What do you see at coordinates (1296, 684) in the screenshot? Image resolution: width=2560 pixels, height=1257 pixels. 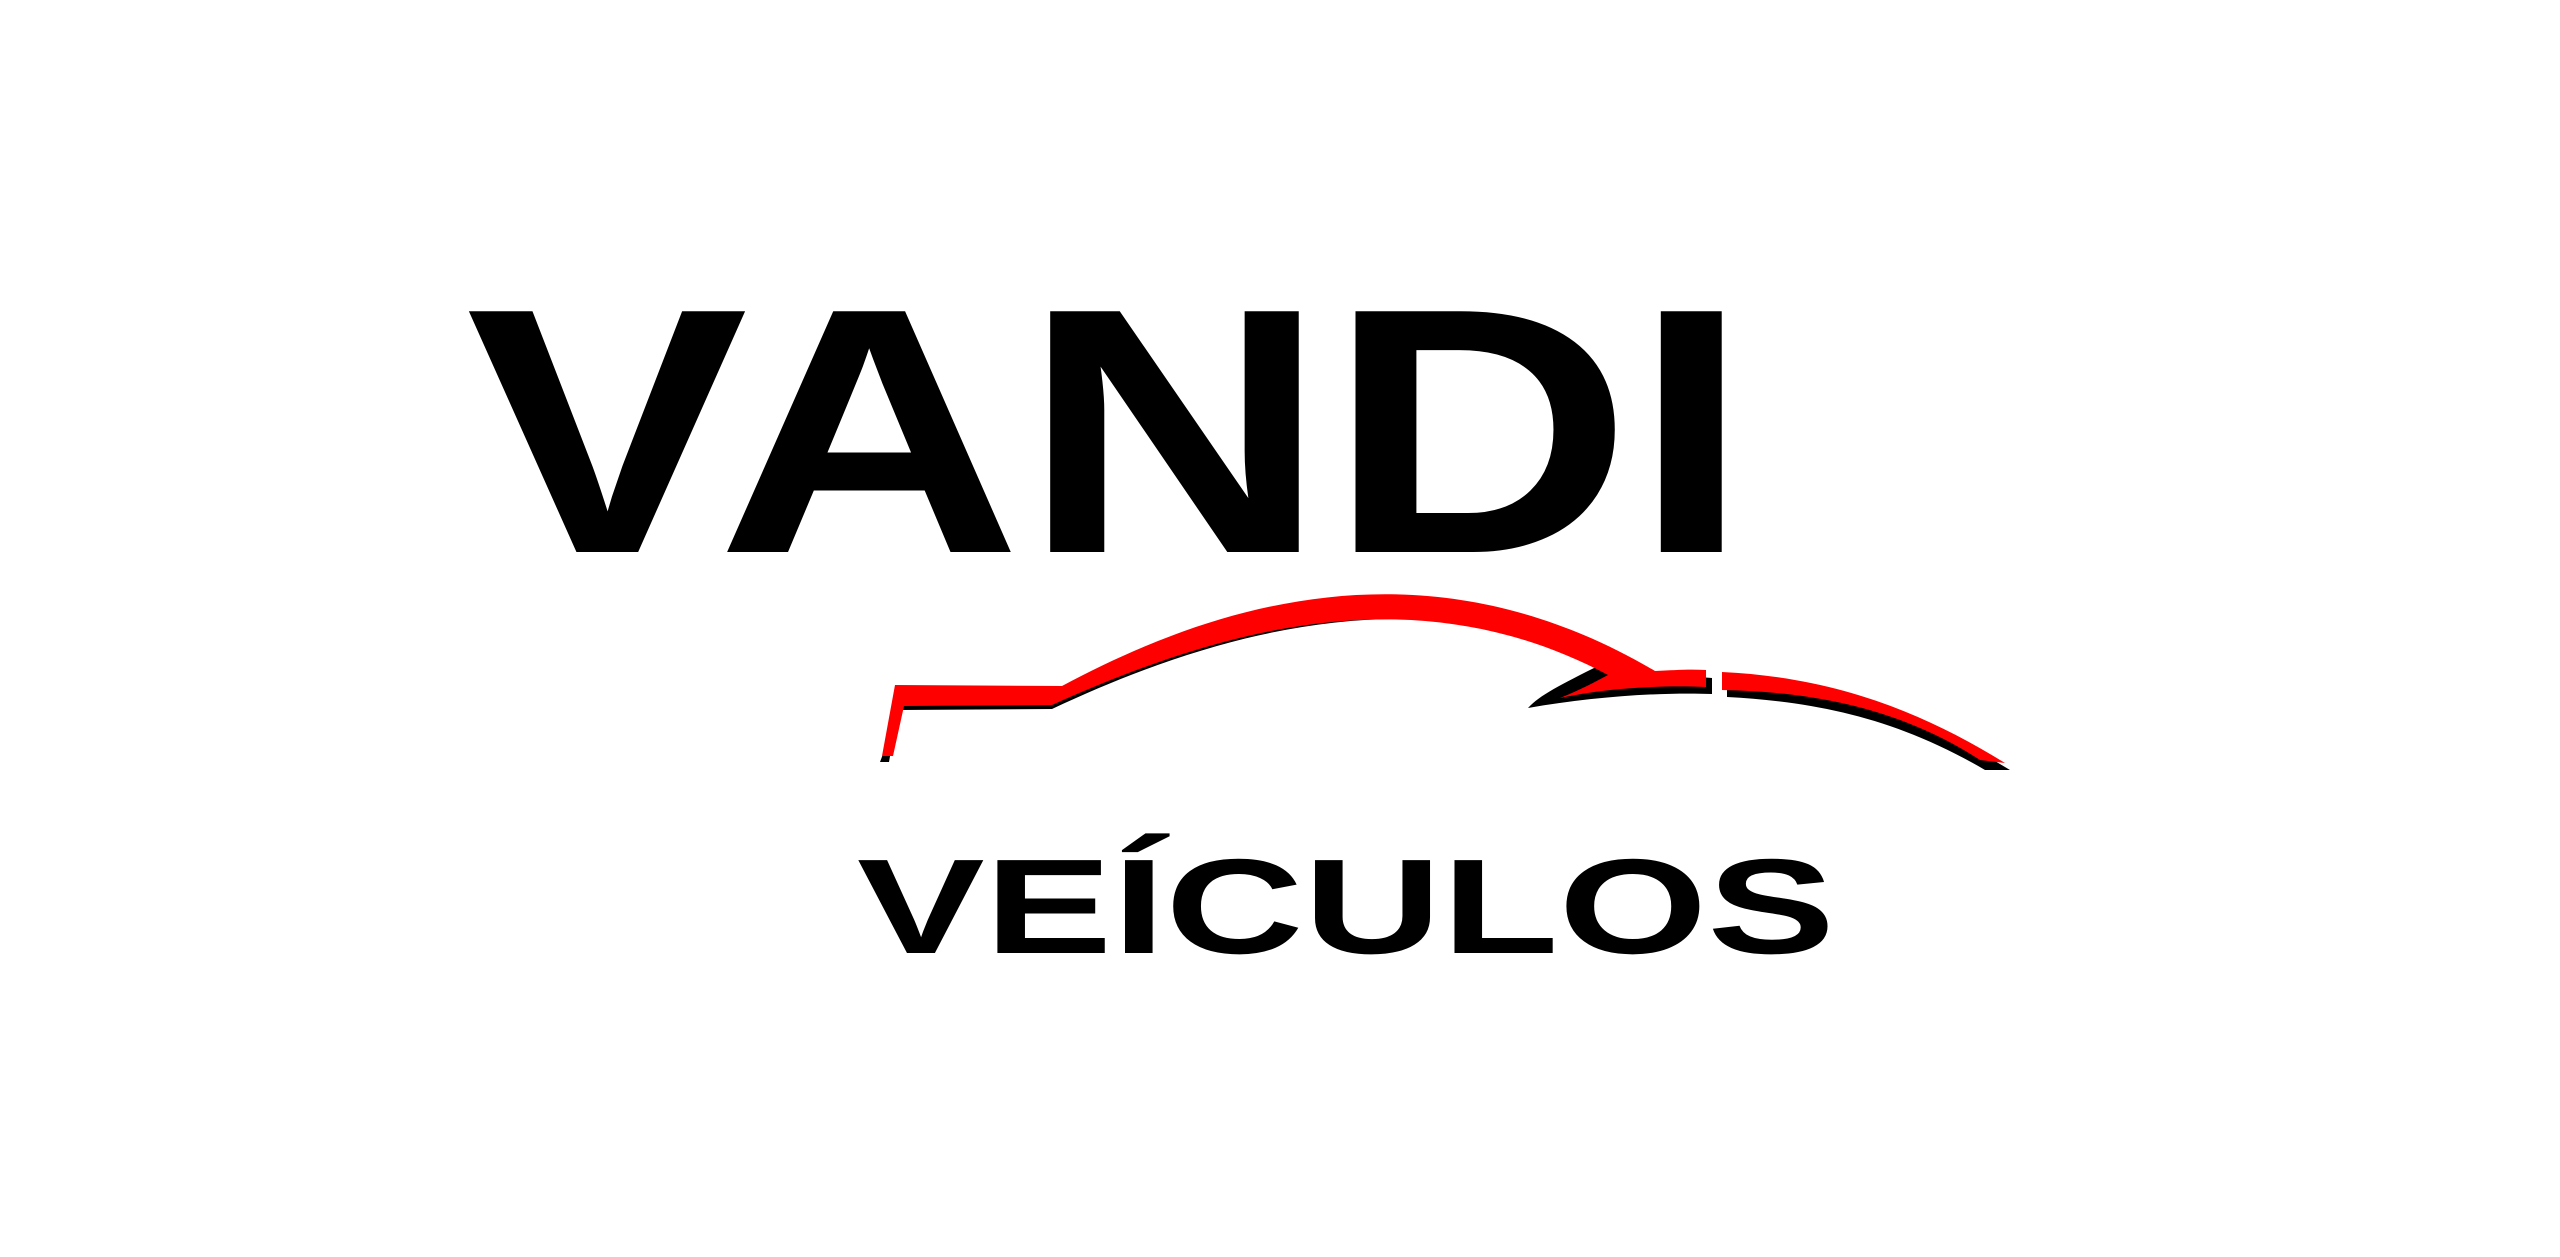 I see `swoosh-shadow-rear` at bounding box center [1296, 684].